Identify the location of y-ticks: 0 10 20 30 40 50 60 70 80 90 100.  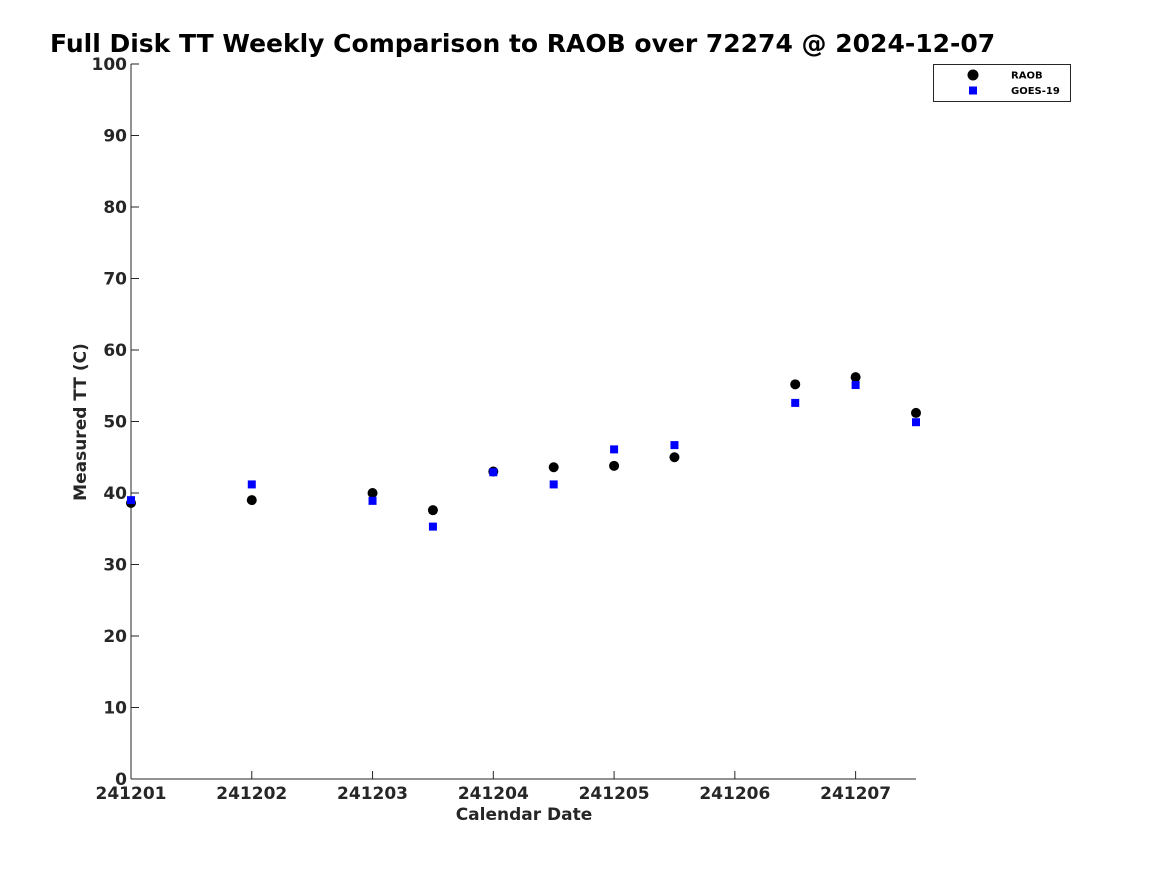
(115, 422).